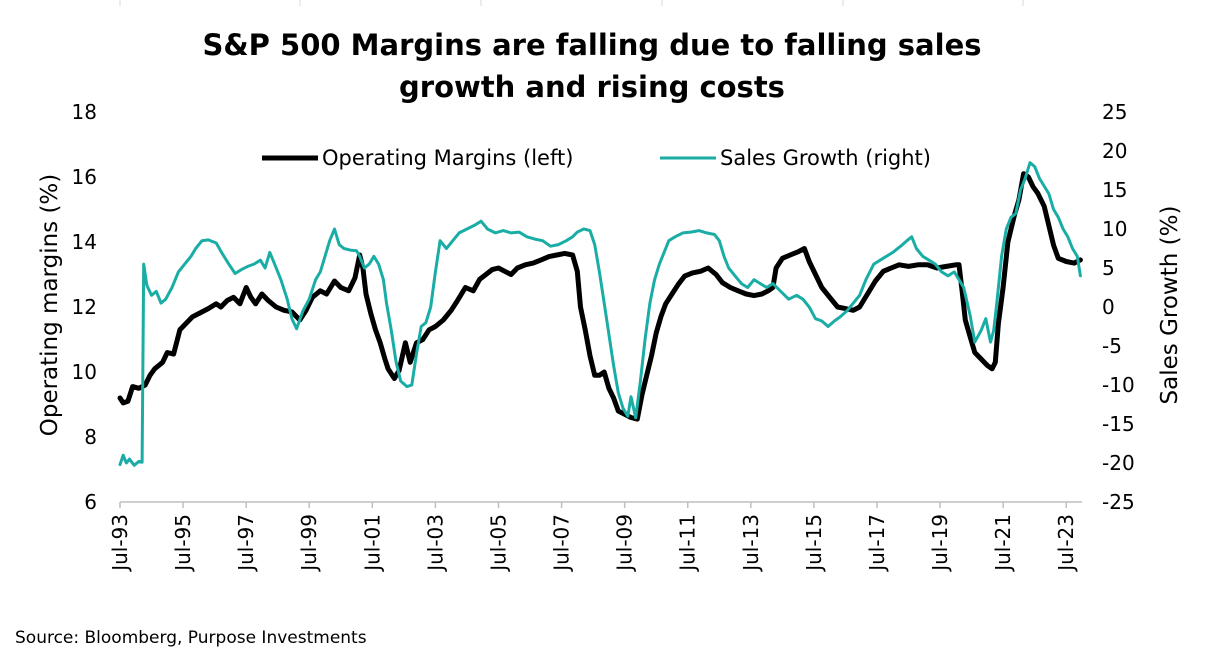 The width and height of the screenshot is (1216, 650). What do you see at coordinates (1066, 543) in the screenshot?
I see `x-tick-label: Jul-23` at bounding box center [1066, 543].